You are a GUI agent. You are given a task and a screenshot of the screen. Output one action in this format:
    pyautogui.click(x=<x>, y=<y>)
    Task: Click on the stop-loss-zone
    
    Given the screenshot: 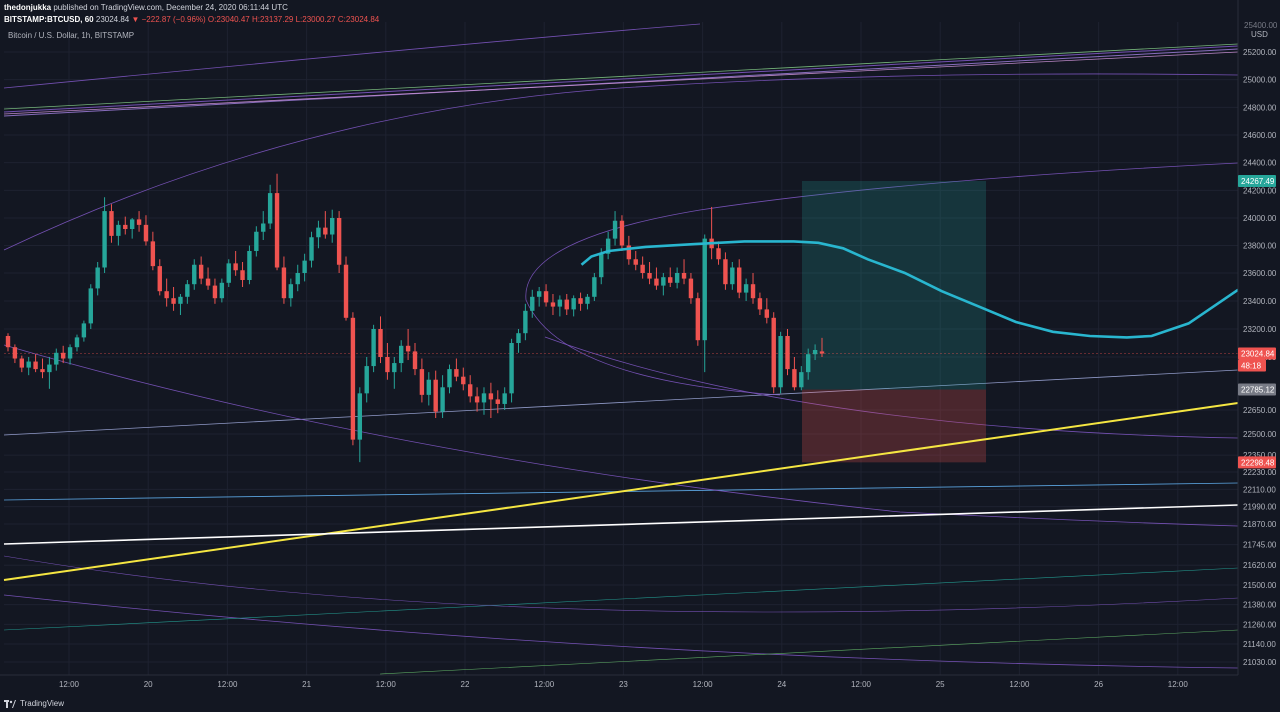 What is the action you would take?
    pyautogui.click(x=894, y=426)
    